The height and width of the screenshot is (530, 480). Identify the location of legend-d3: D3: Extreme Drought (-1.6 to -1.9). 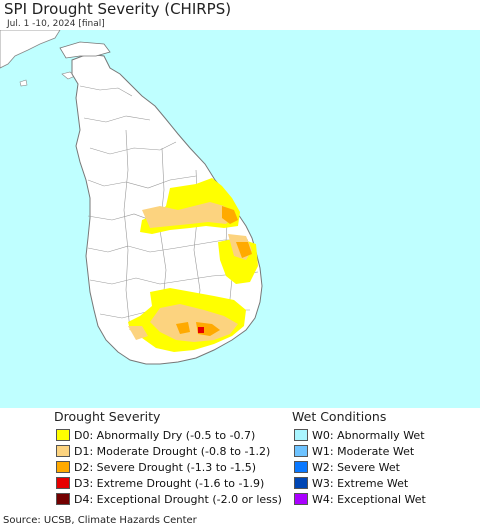
(160, 483).